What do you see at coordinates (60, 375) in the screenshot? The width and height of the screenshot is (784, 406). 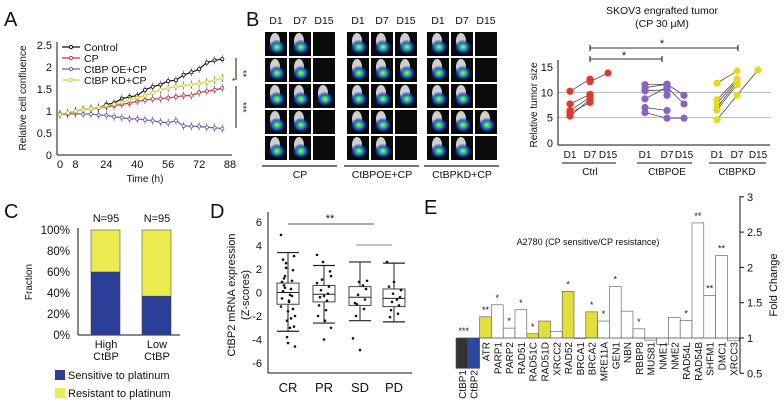 I see `c-legend-swatch` at bounding box center [60, 375].